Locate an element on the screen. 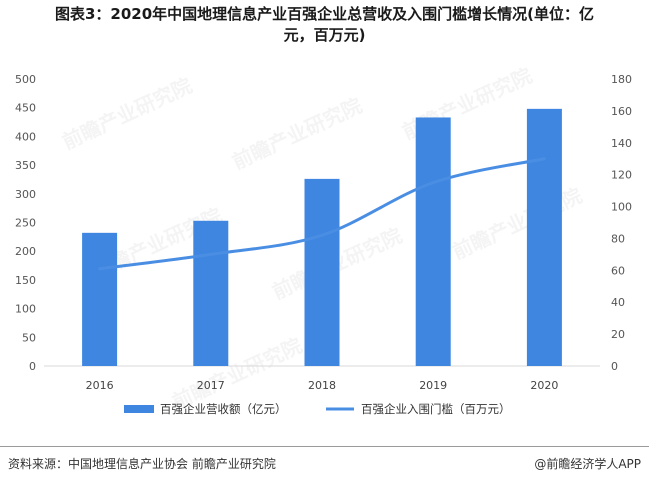 The width and height of the screenshot is (649, 481). y-left-tick-label: 300 is located at coordinates (25, 194).